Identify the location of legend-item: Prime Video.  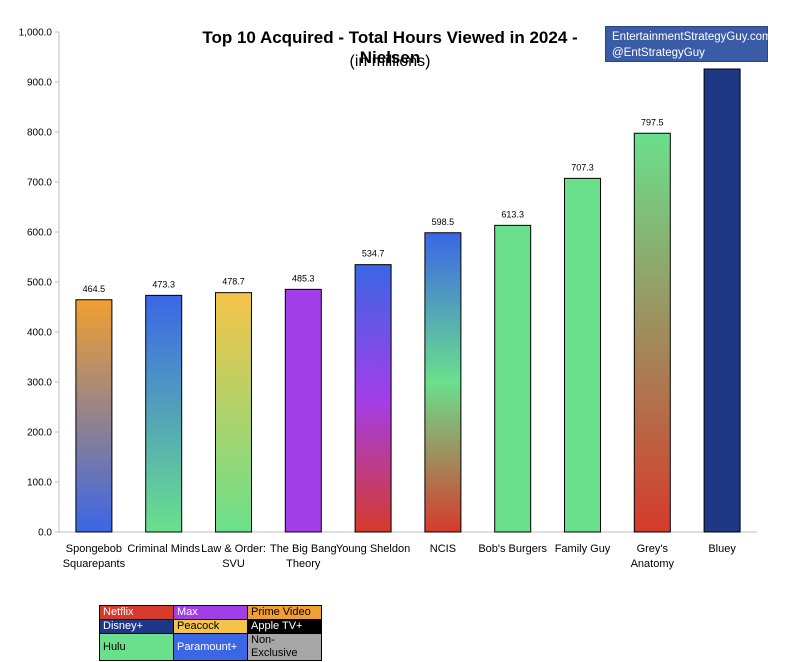
(284, 612).